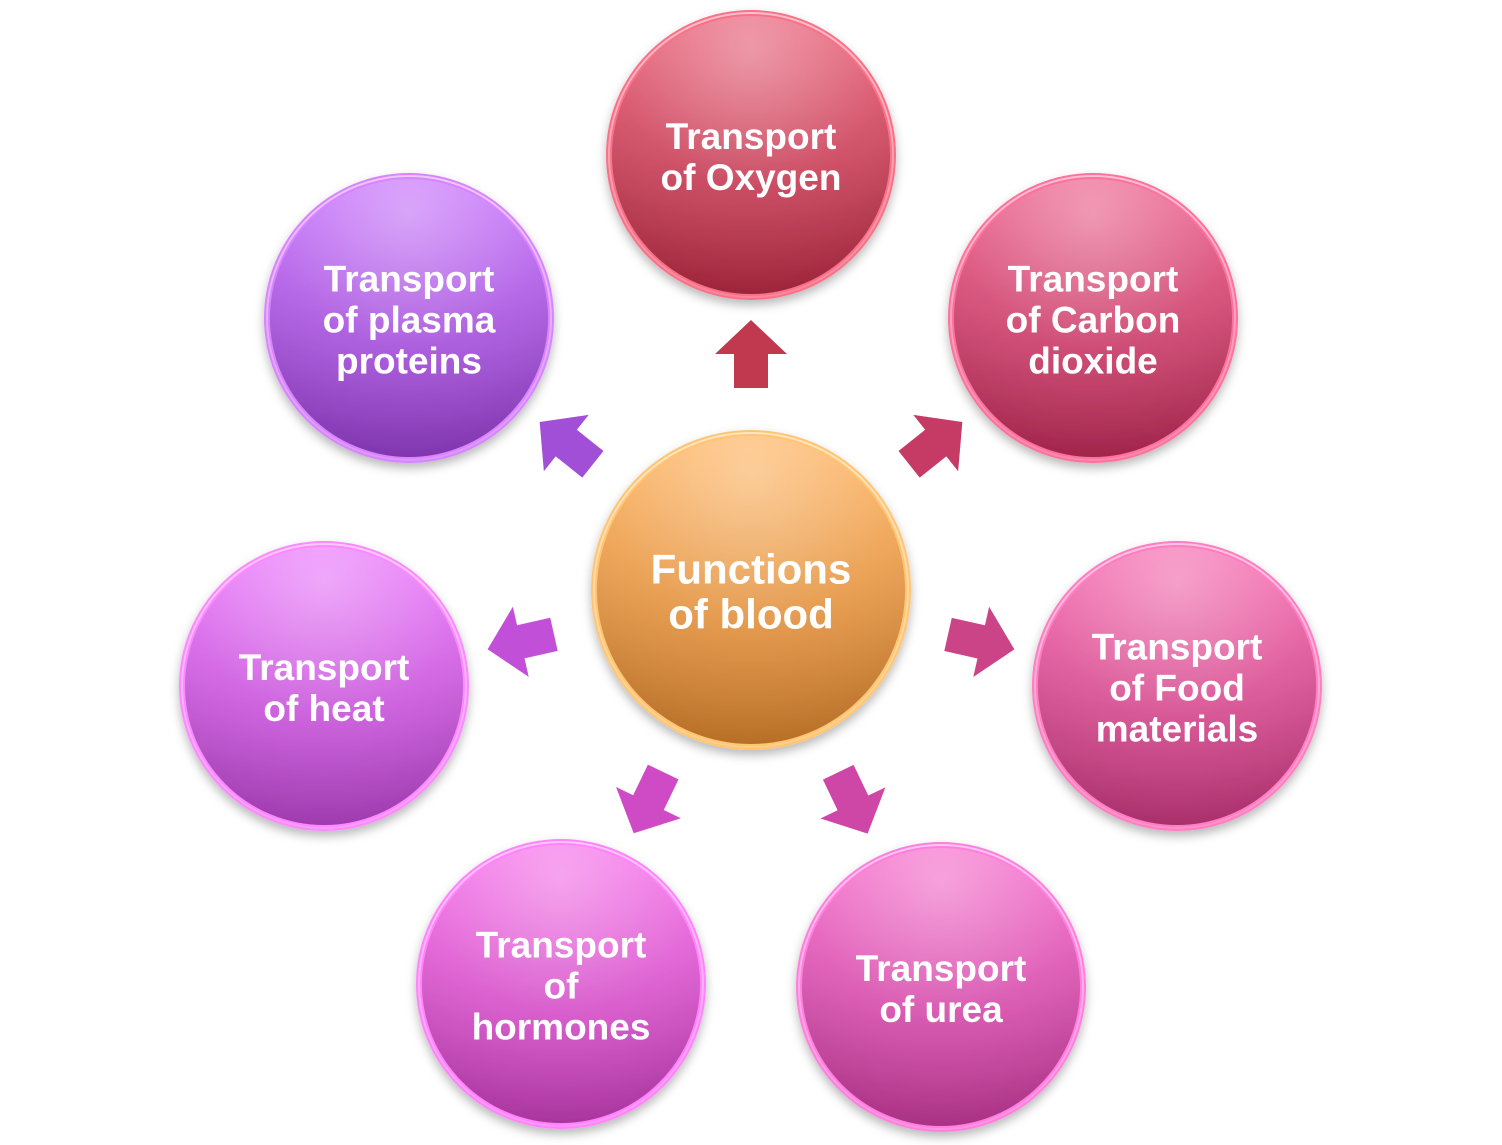  What do you see at coordinates (409, 278) in the screenshot?
I see `label-plasma-proteins-line-1: Transport` at bounding box center [409, 278].